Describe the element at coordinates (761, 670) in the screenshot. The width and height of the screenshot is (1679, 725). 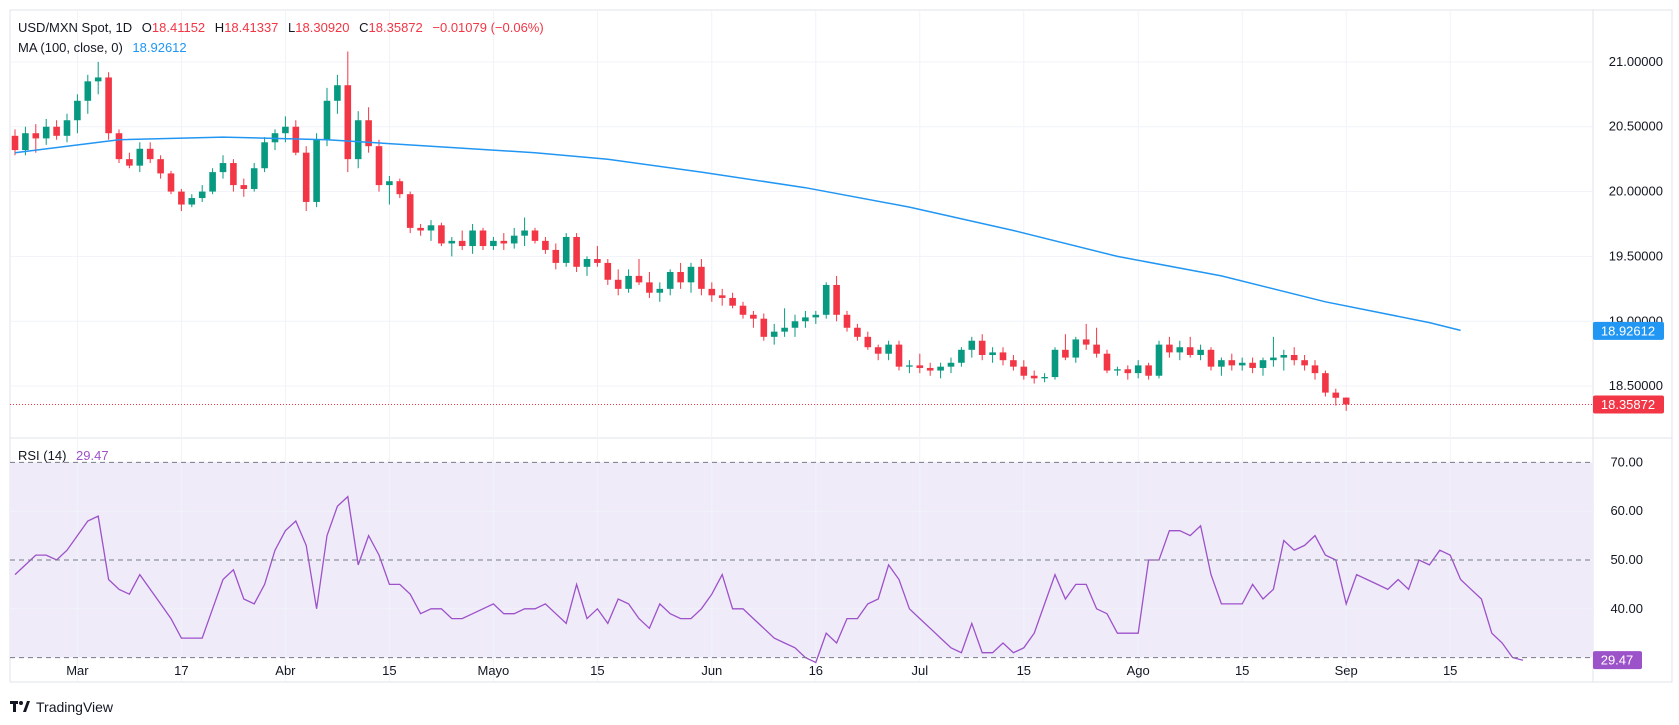
I see `time-axis: Mar 17 Abr 15 Mayo 15 Jun 16 Jul 15 Ago 15 Sep 15` at that location.